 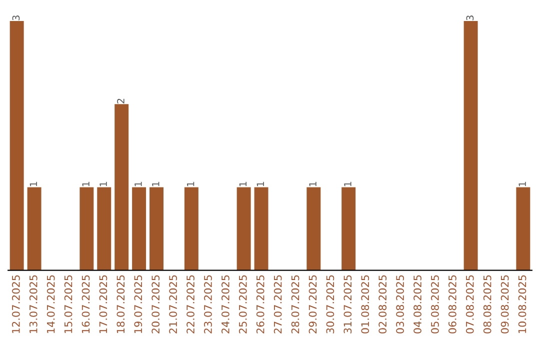 I want to click on data-label: 2, so click(x=120, y=101).